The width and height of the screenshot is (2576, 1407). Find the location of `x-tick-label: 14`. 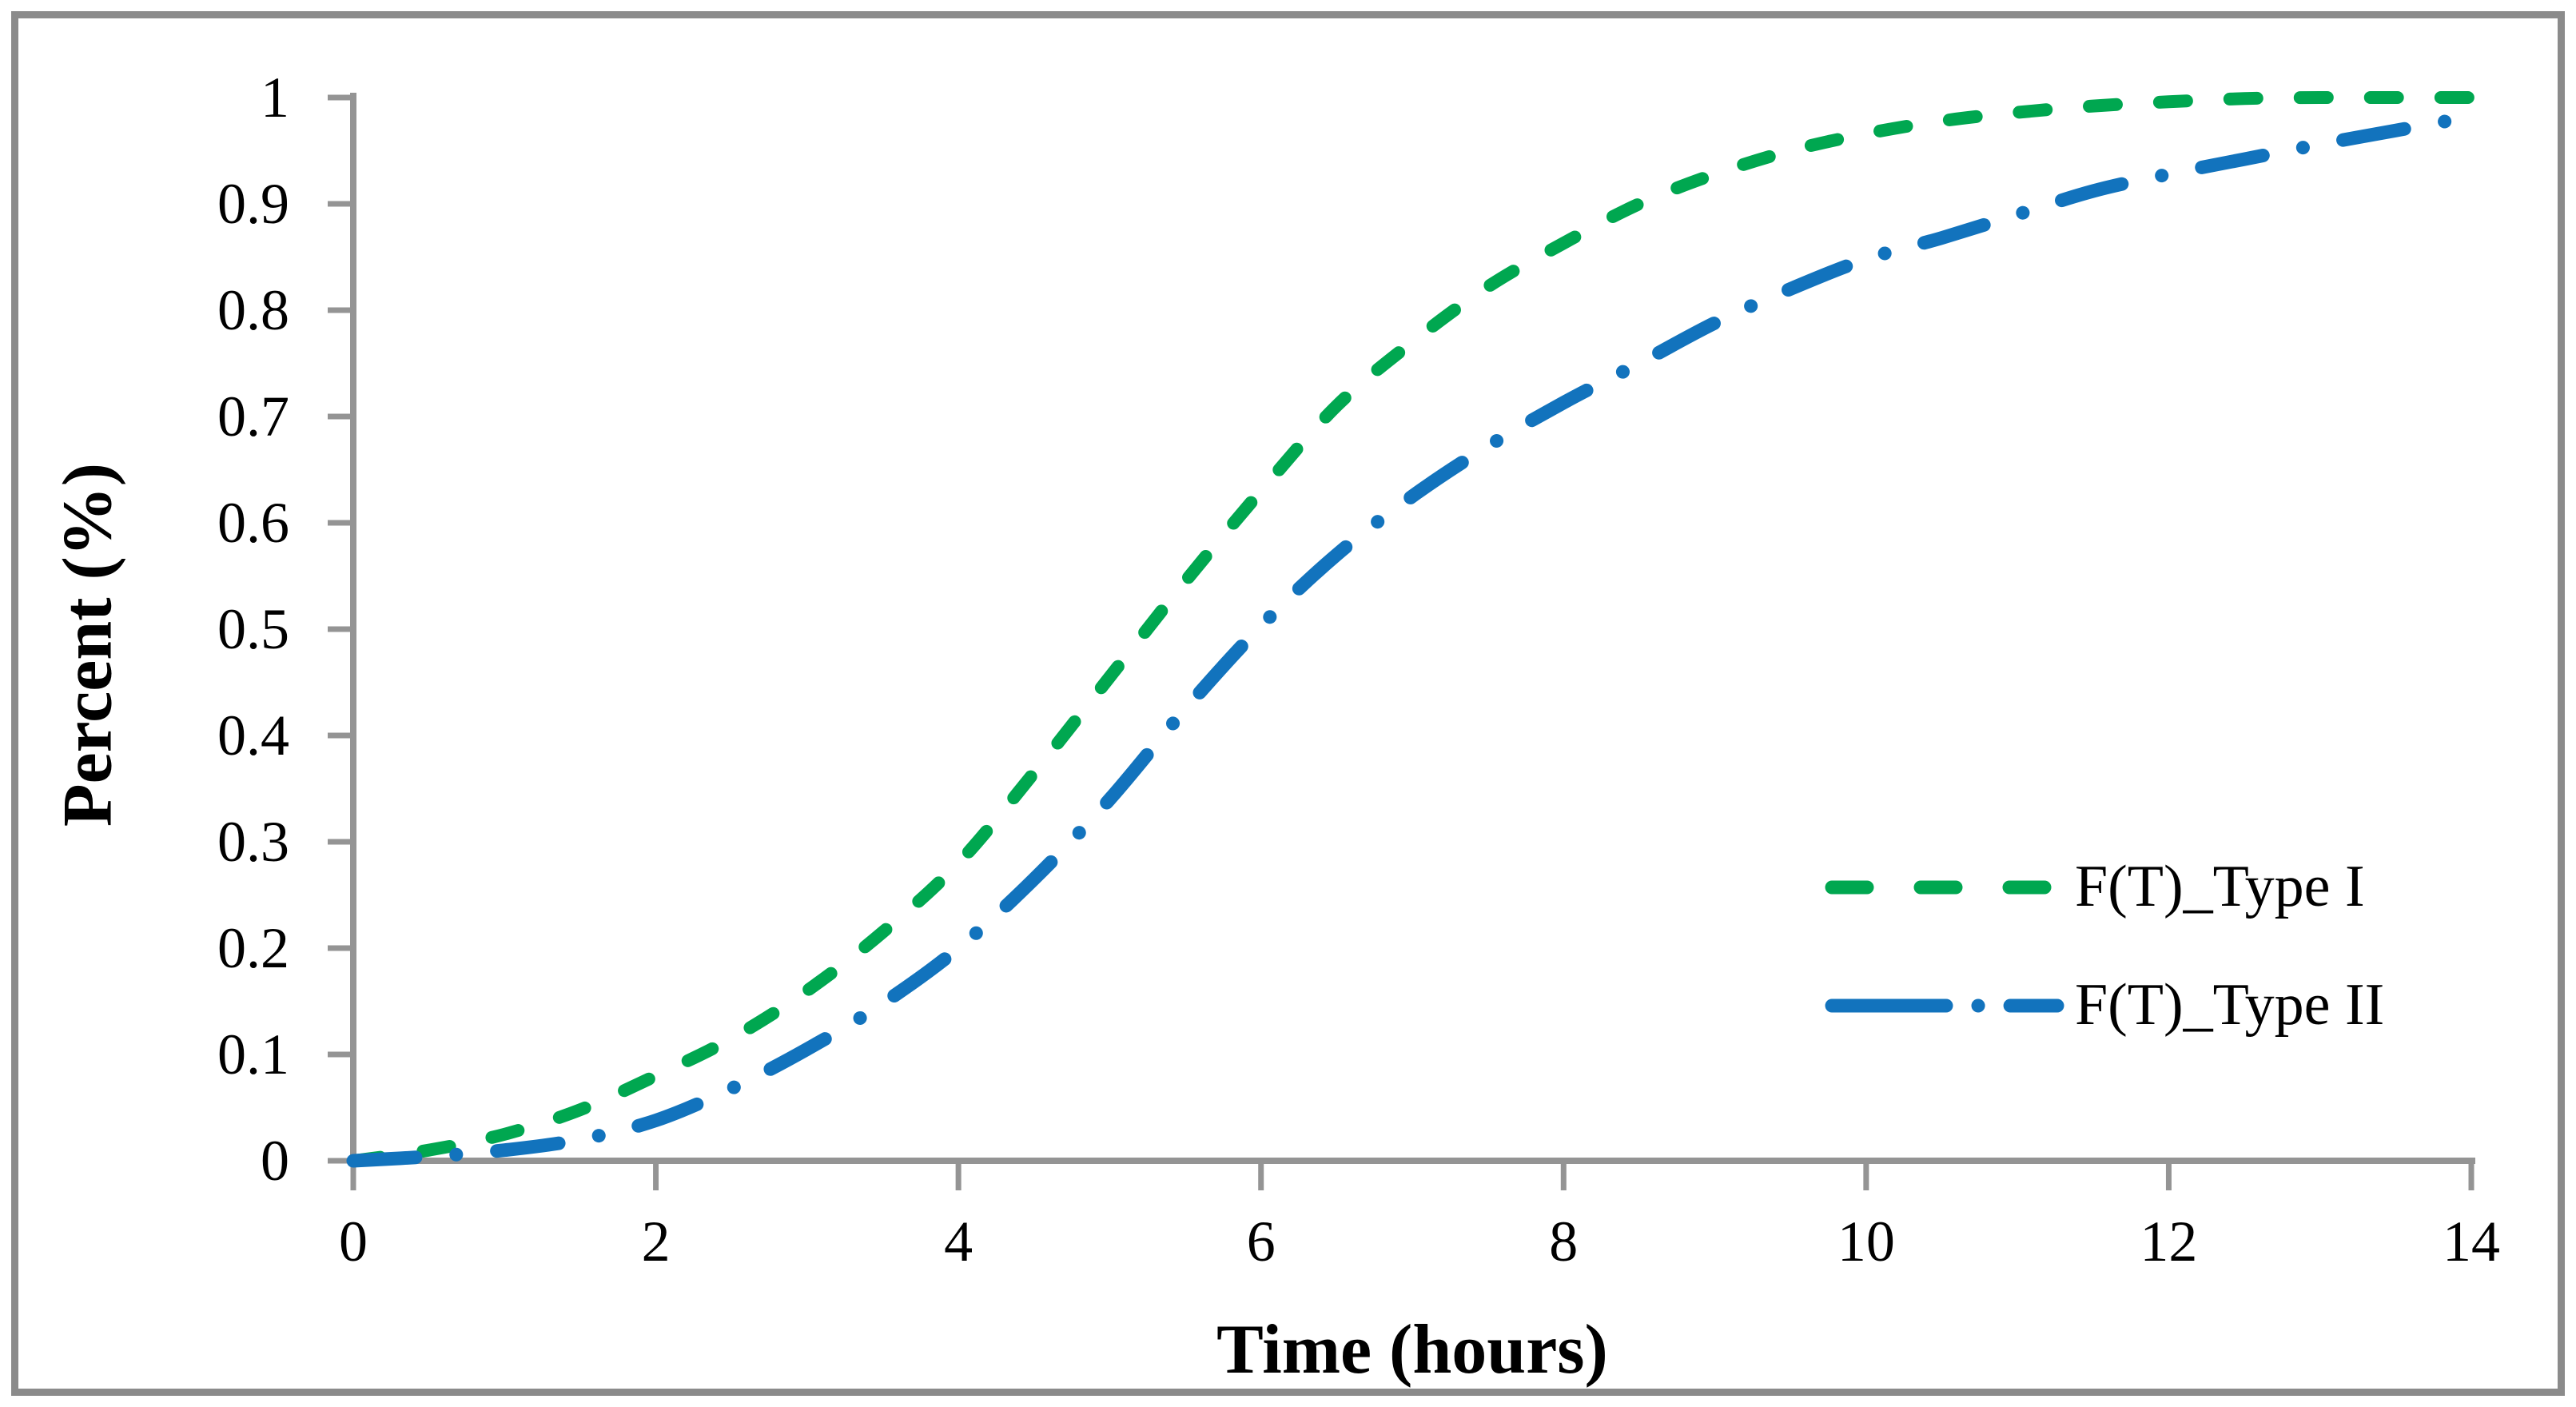

x-tick-label: 14 is located at coordinates (2471, 1241).